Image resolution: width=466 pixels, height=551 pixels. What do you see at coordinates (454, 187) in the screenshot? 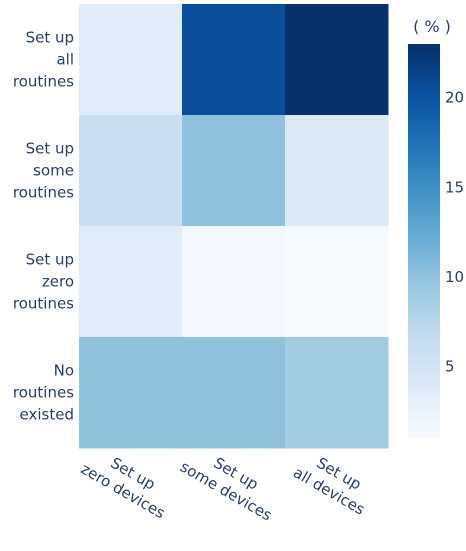
I see `colorbar-tick-label: 15` at bounding box center [454, 187].